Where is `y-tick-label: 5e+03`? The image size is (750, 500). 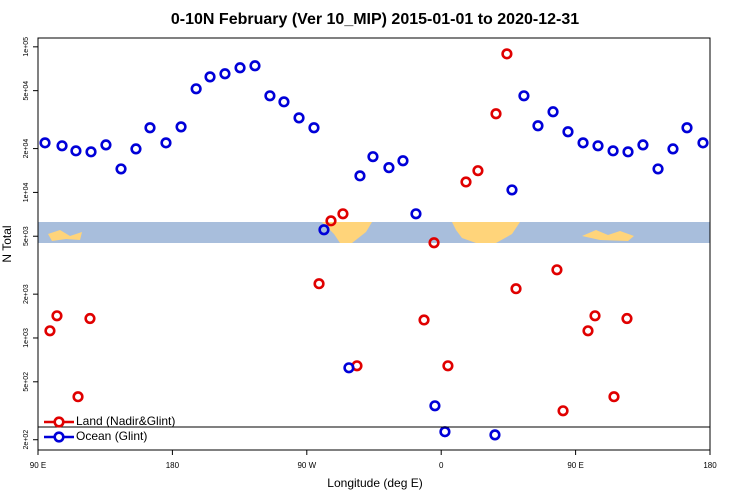 y-tick-label: 5e+03 is located at coordinates (26, 236).